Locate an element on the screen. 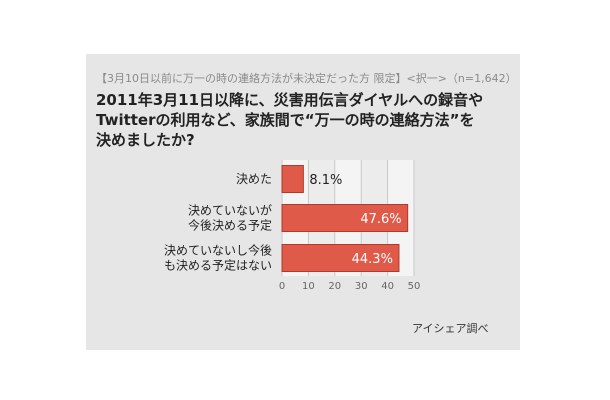 The width and height of the screenshot is (610, 400). category-label: 決めた is located at coordinates (254, 179).